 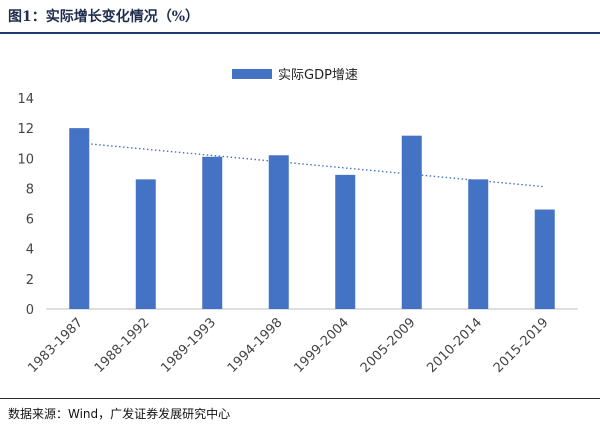 I want to click on bar-1989-1993, so click(x=212, y=232).